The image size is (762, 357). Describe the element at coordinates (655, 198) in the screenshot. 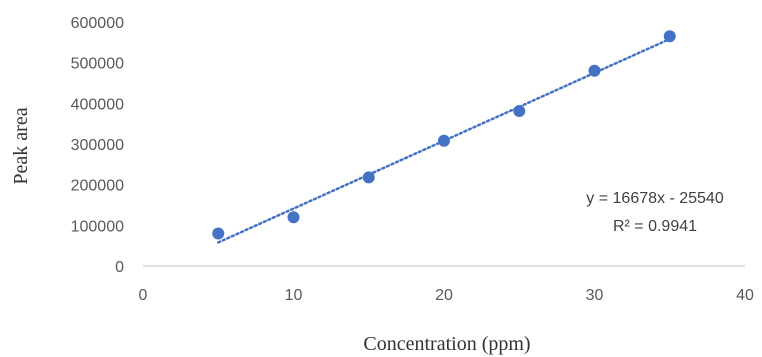

I see `trendline-equation: y = 16678x - 25540` at that location.